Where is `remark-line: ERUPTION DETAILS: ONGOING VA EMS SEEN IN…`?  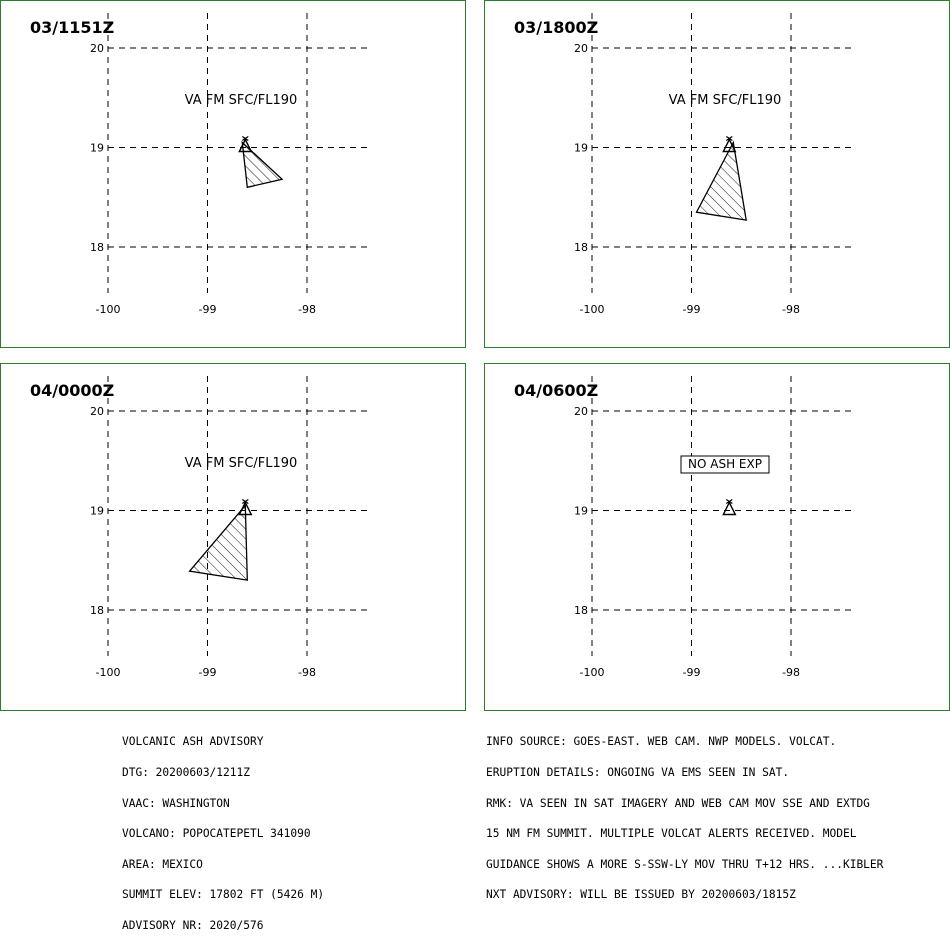 remark-line: ERUPTION DETAILS: ONGOING VA EMS SEEN IN… is located at coordinates (638, 772).